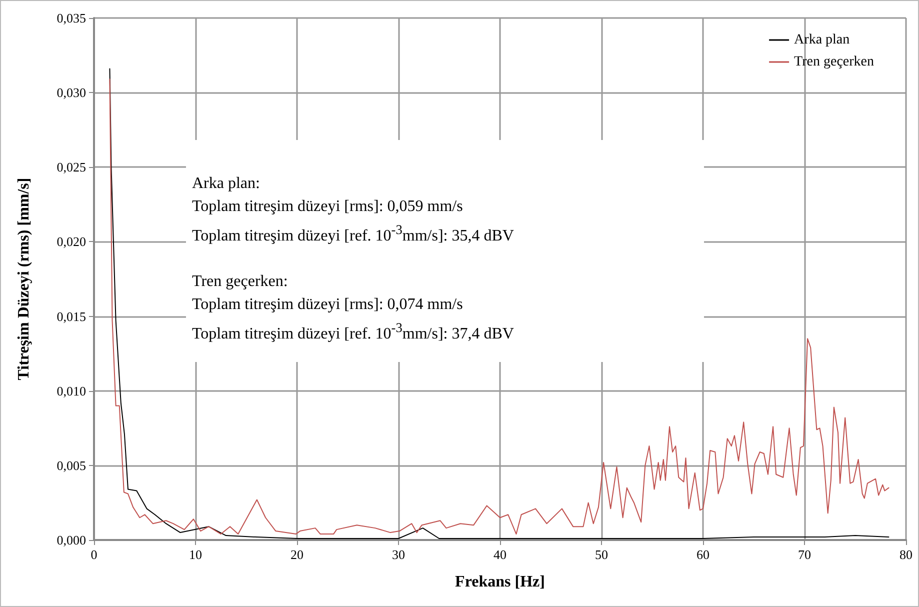 The image size is (919, 607). I want to click on x-tick-label: 70, so click(804, 554).